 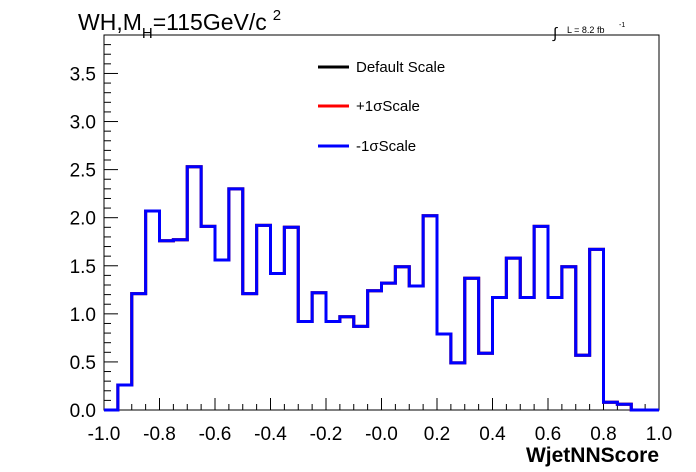 I want to click on integral-symbol: ∫, so click(x=555, y=33).